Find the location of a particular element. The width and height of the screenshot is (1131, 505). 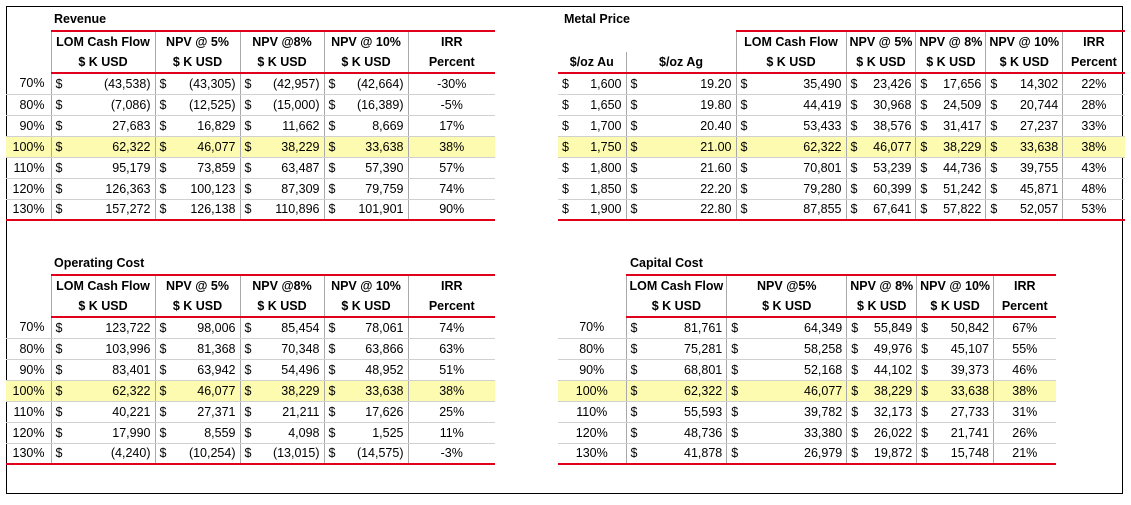

cell-value: 63,866 is located at coordinates (384, 348).